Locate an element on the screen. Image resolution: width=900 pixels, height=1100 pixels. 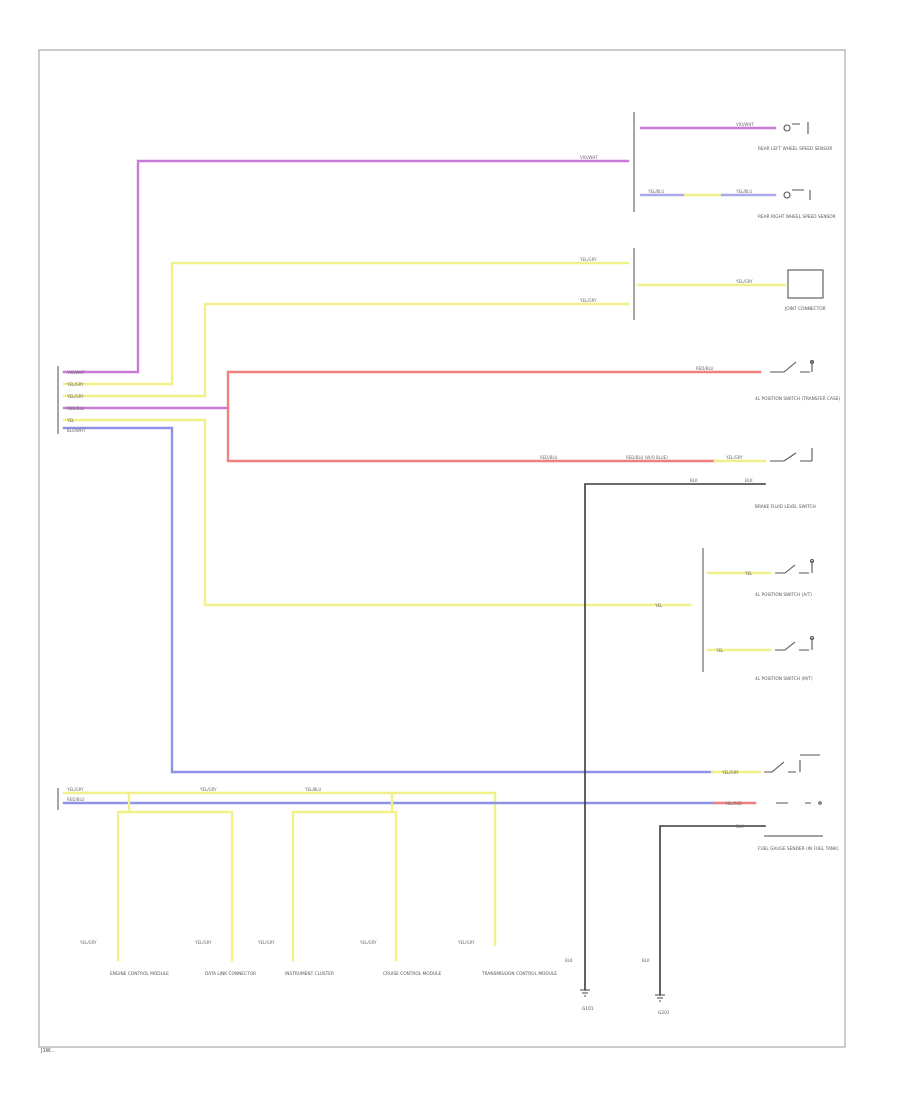
label-bottom-2: DATA LINK CONNECTOR is located at coordinates (230, 974).